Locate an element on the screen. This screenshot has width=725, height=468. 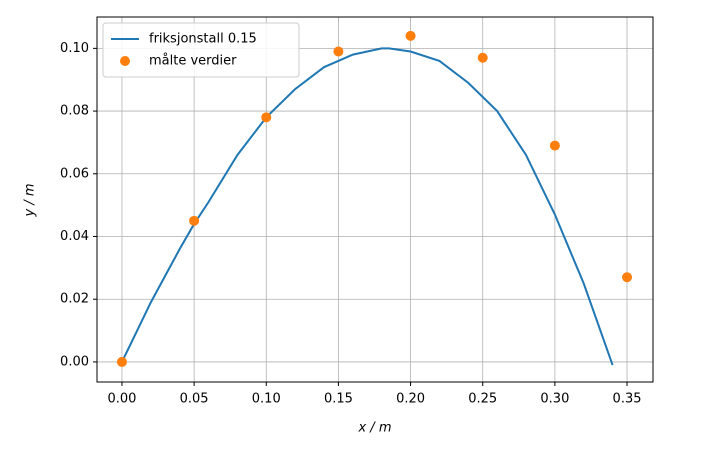
legend-label: friksjonstall 0.15 is located at coordinates (203, 39).